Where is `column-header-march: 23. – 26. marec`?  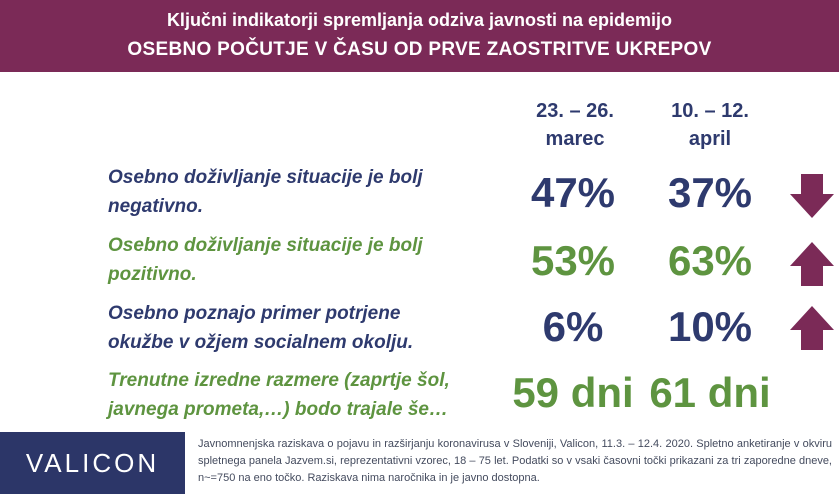
column-header-march: 23. – 26. marec is located at coordinates (575, 125).